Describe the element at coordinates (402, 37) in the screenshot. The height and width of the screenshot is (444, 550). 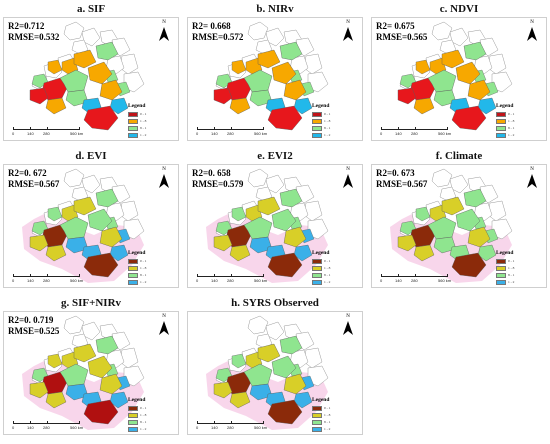
I see `rmse-value: RMSE=0.565` at that location.